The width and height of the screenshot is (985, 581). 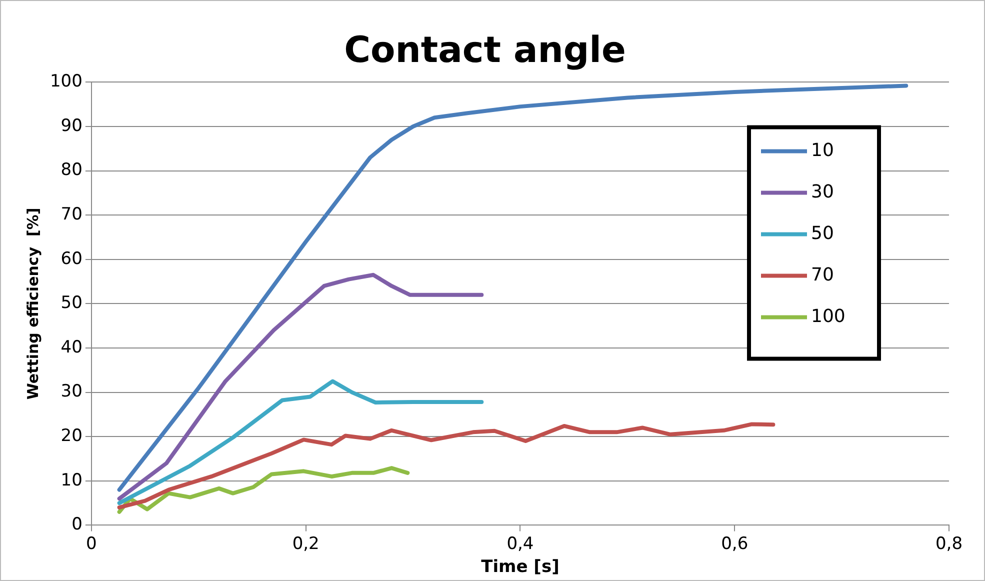 I want to click on legend-label: 100, so click(x=828, y=316).